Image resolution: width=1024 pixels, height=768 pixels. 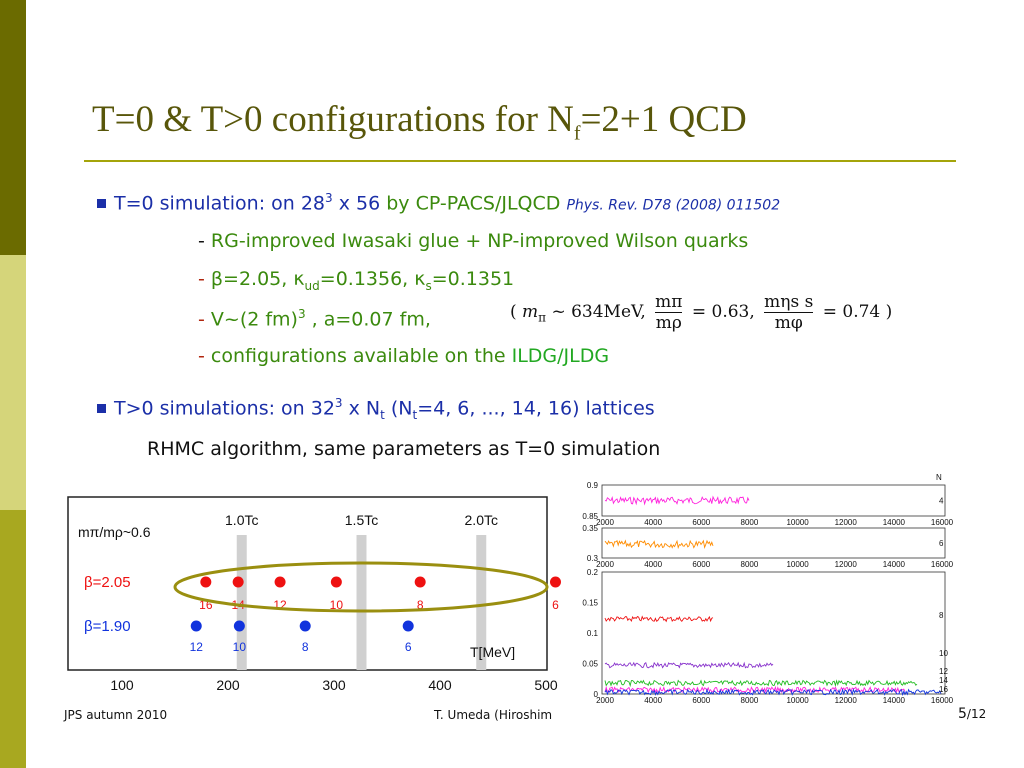 I want to click on y-tick-label: 0.15, so click(x=590, y=603).